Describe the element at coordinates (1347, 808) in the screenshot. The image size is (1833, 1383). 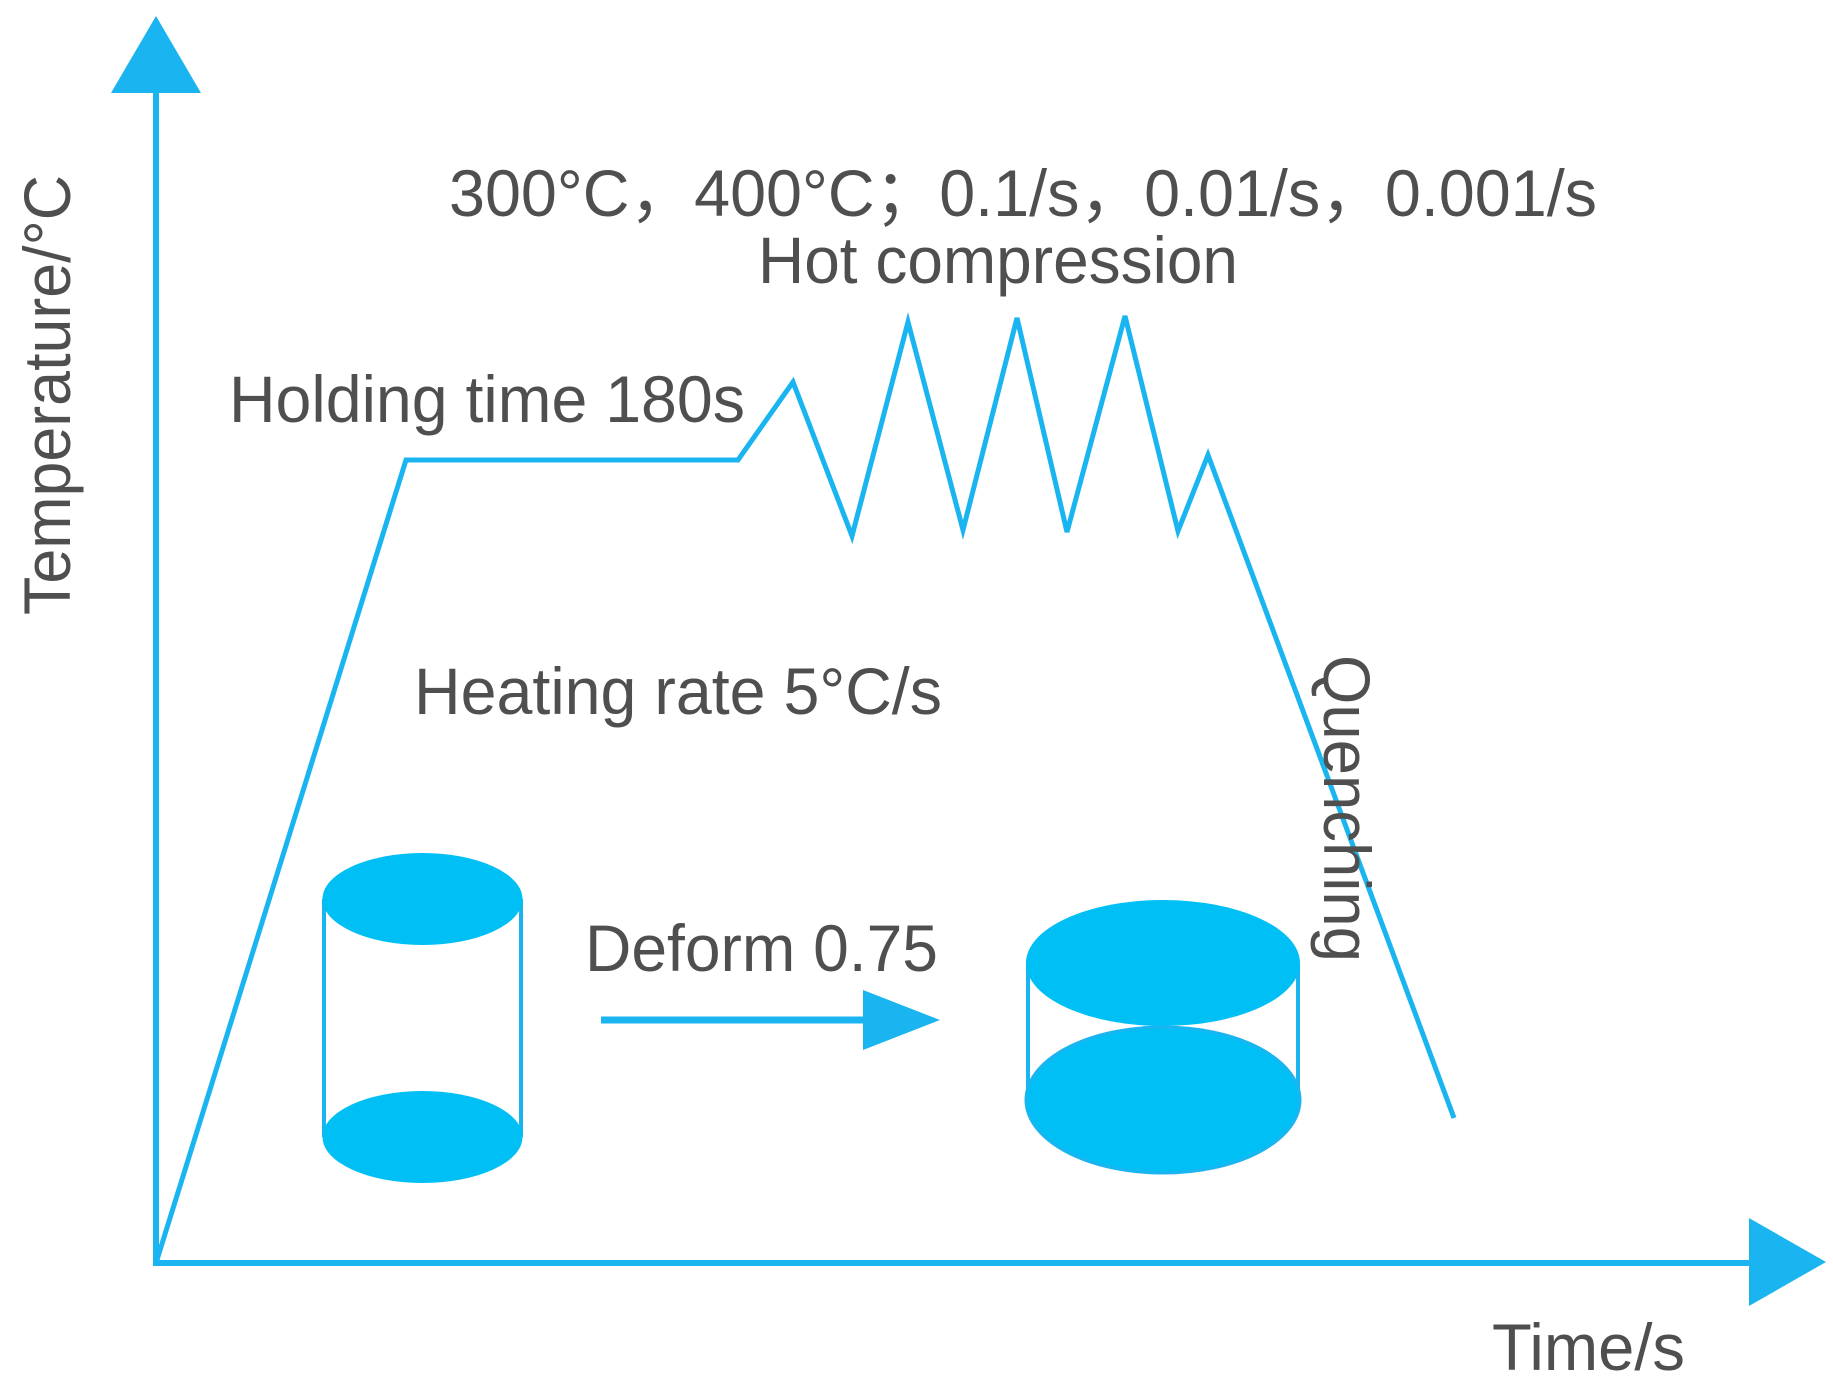
I see `quenching-label: Quenching` at that location.